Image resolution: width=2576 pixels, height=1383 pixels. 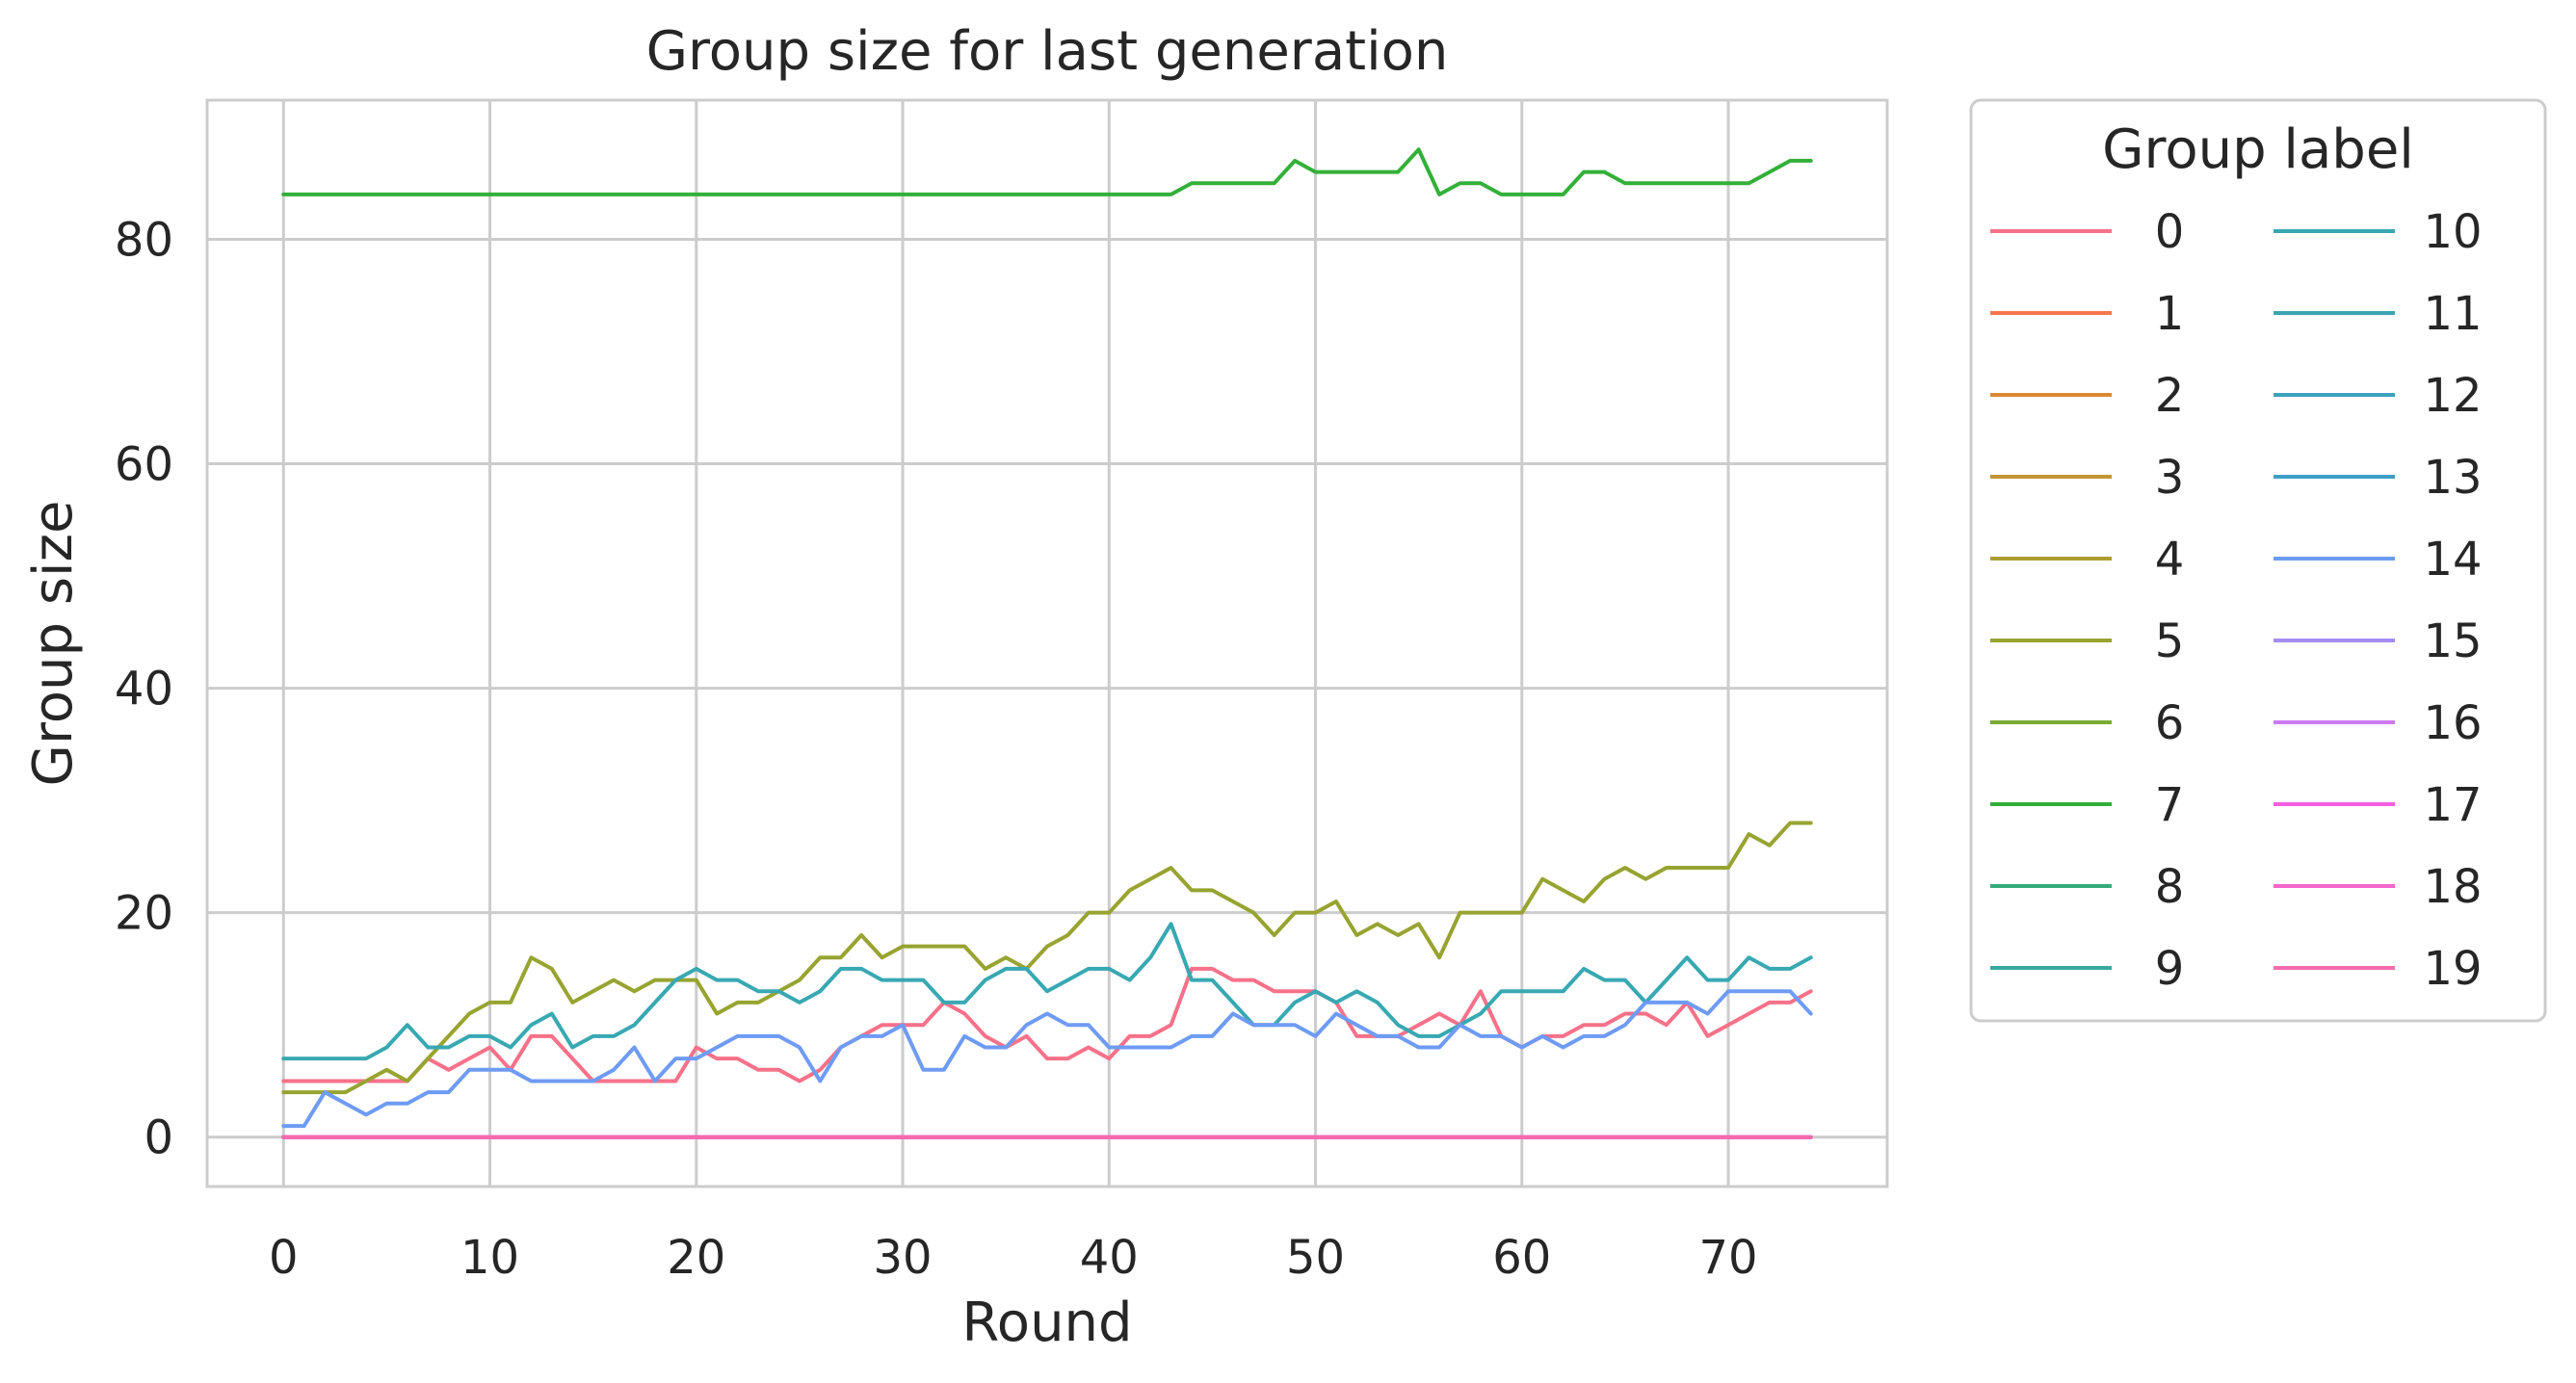 What do you see at coordinates (284, 1258) in the screenshot?
I see `x-tick-label: 0` at bounding box center [284, 1258].